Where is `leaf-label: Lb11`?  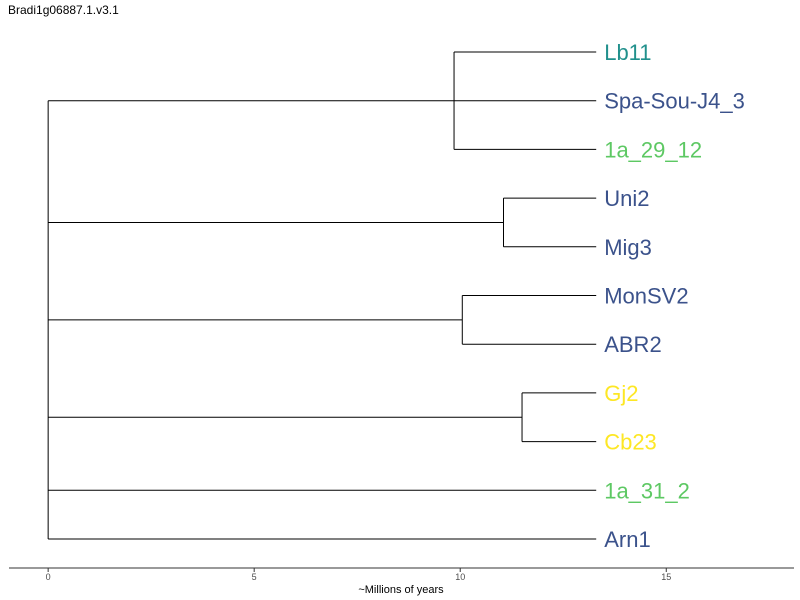 leaf-label: Lb11 is located at coordinates (627, 52).